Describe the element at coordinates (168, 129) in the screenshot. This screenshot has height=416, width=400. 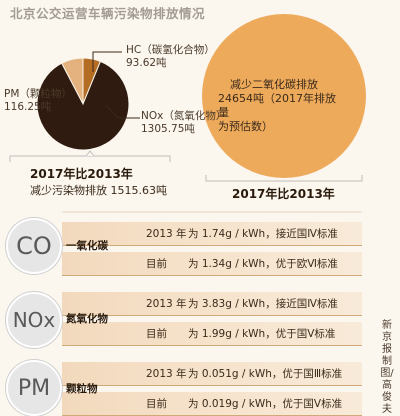
I see `nox-value: 1305.75吨` at that location.